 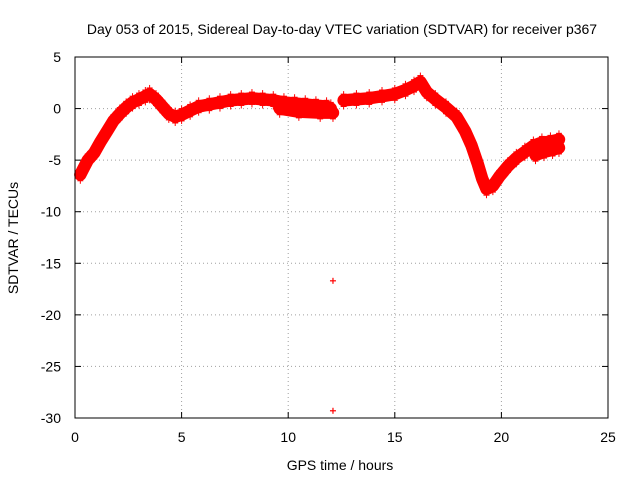 I want to click on x-tick-label: 10, so click(x=288, y=437).